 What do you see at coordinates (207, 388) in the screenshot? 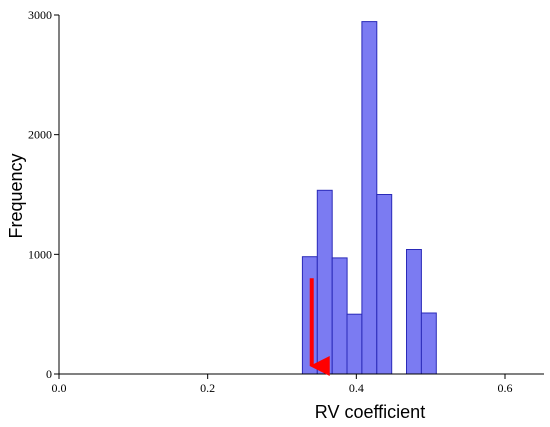
I see `x-tick-label: 0.2` at bounding box center [207, 388].